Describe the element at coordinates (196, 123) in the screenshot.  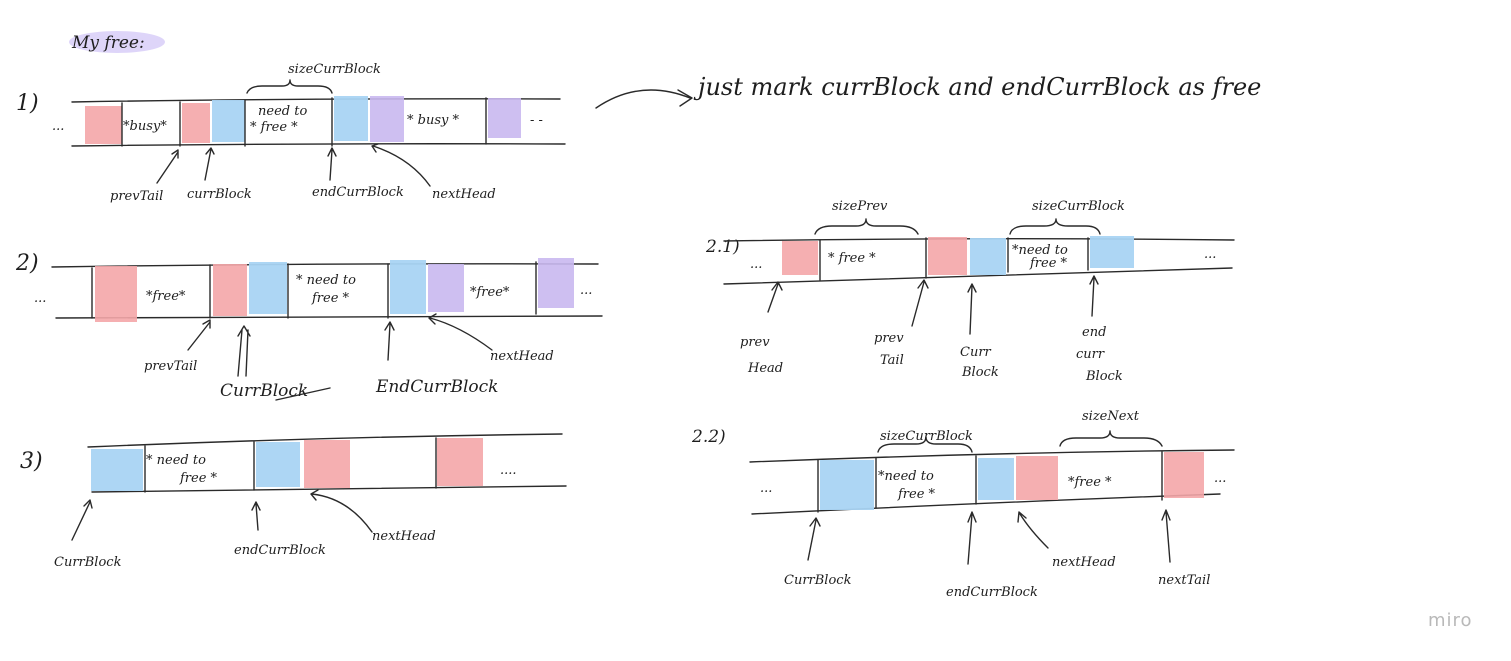
I see `case-1-prevtail-block` at that location.